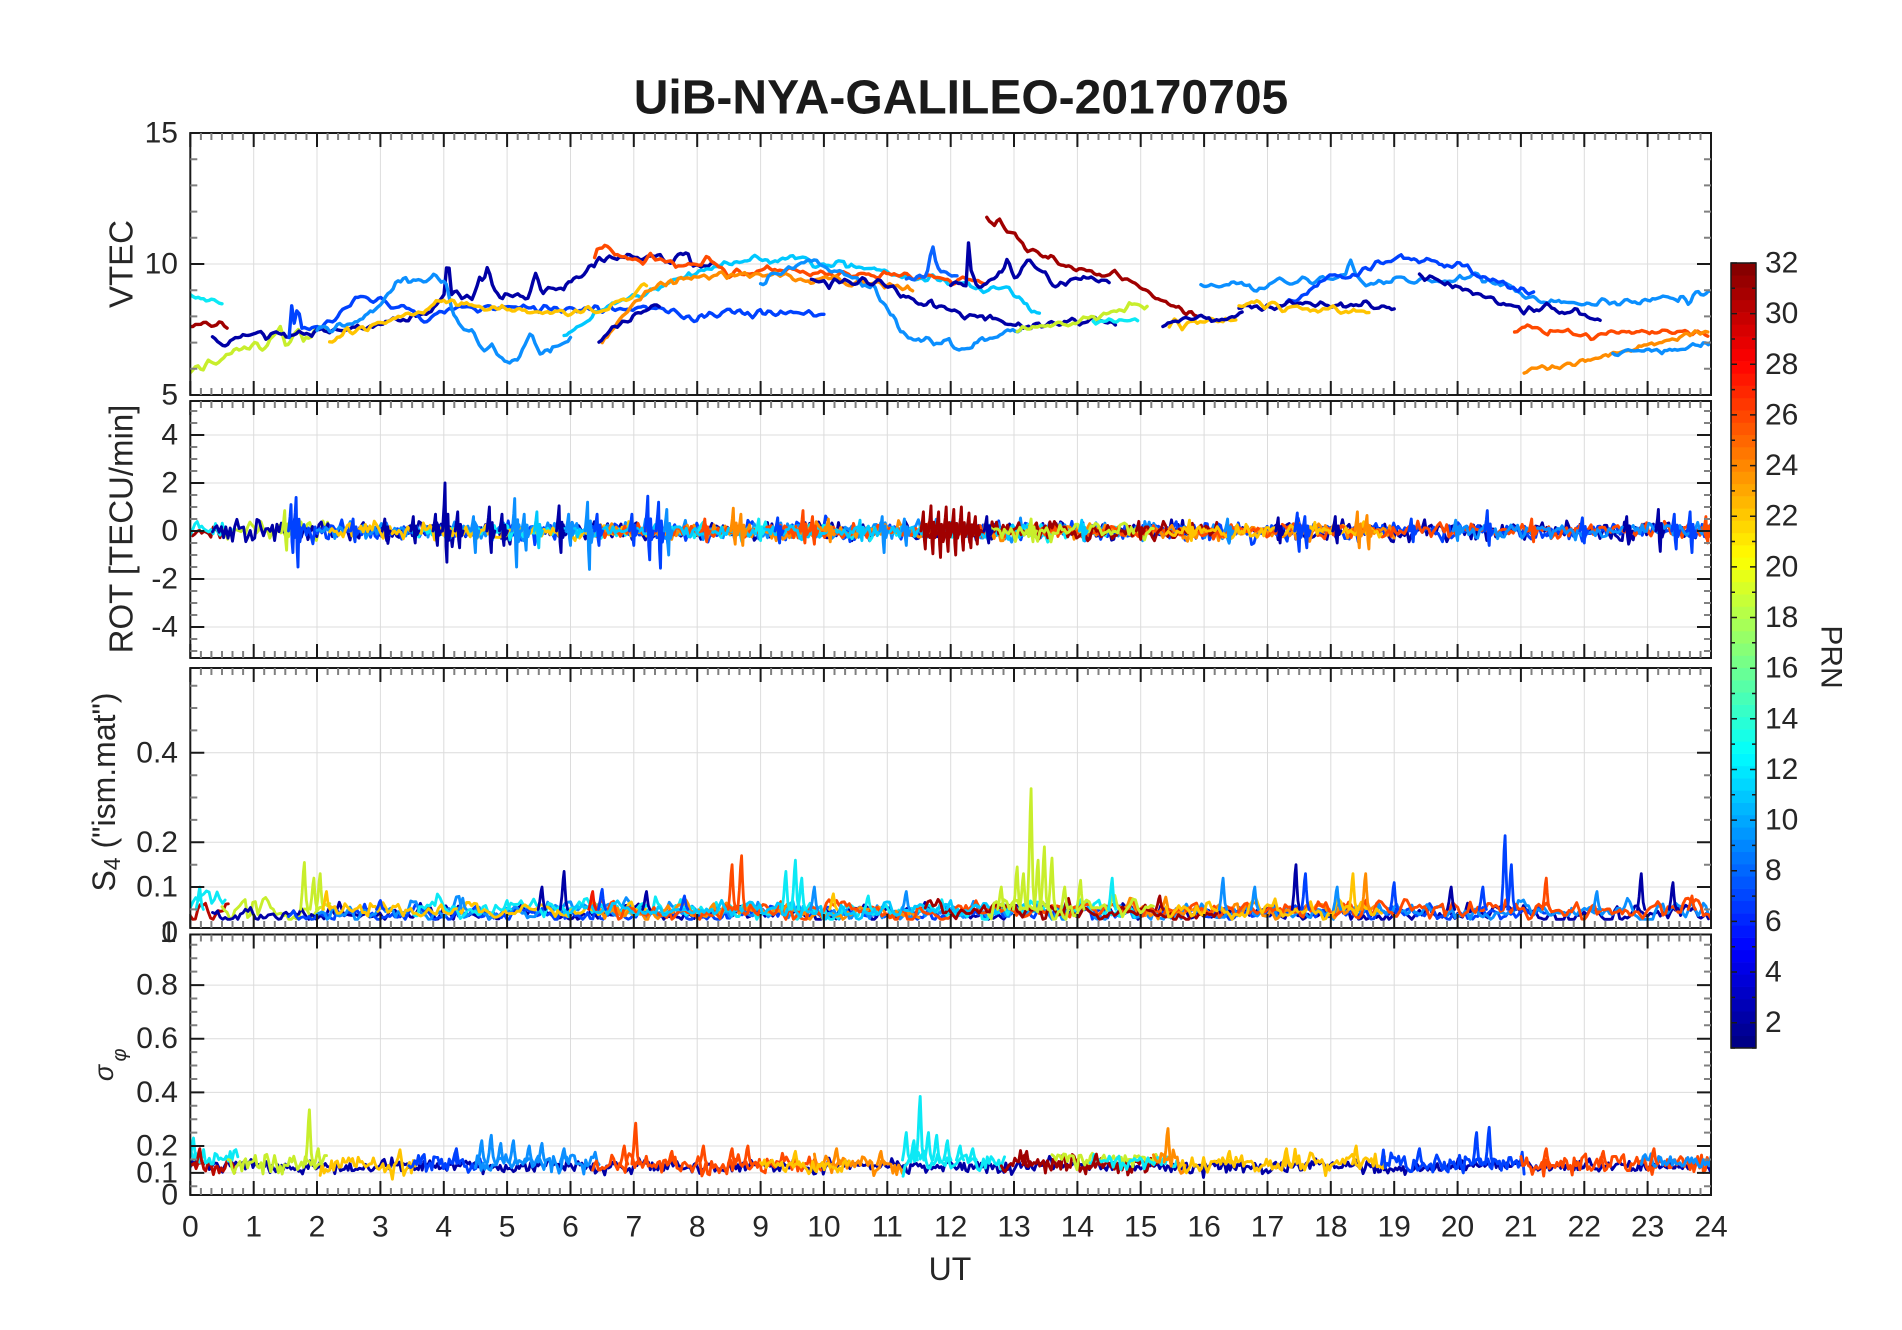 The height and width of the screenshot is (1330, 1902). Describe the element at coordinates (961, 98) in the screenshot. I see `svg-text: UiB-NYA-GALILEO-20170705` at that location.